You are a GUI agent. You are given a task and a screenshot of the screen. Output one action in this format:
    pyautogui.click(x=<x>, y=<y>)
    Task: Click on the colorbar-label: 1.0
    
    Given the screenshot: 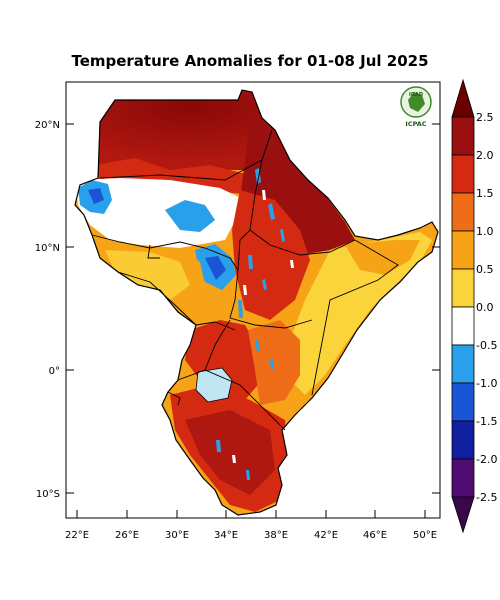 What is the action you would take?
    pyautogui.click(x=485, y=231)
    